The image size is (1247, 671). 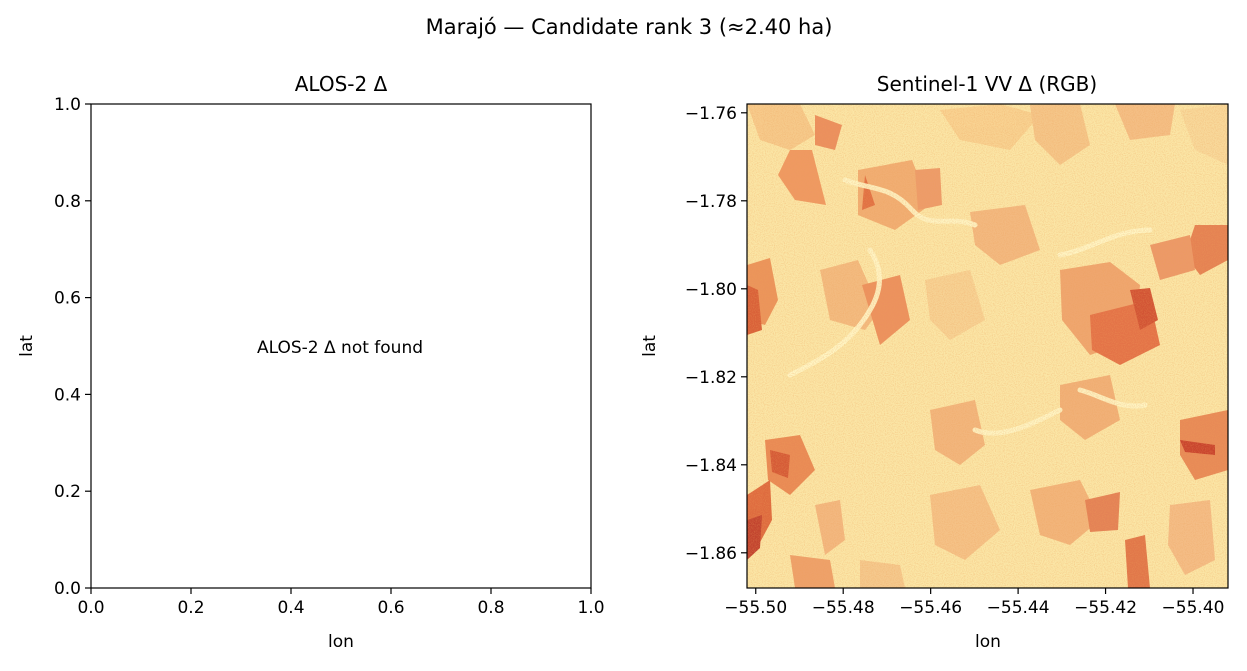 I want to click on x-axis-ticks: −55.50 −55.48 −55.46 −55.44 −55.42 −55.40, so click(x=974, y=603).